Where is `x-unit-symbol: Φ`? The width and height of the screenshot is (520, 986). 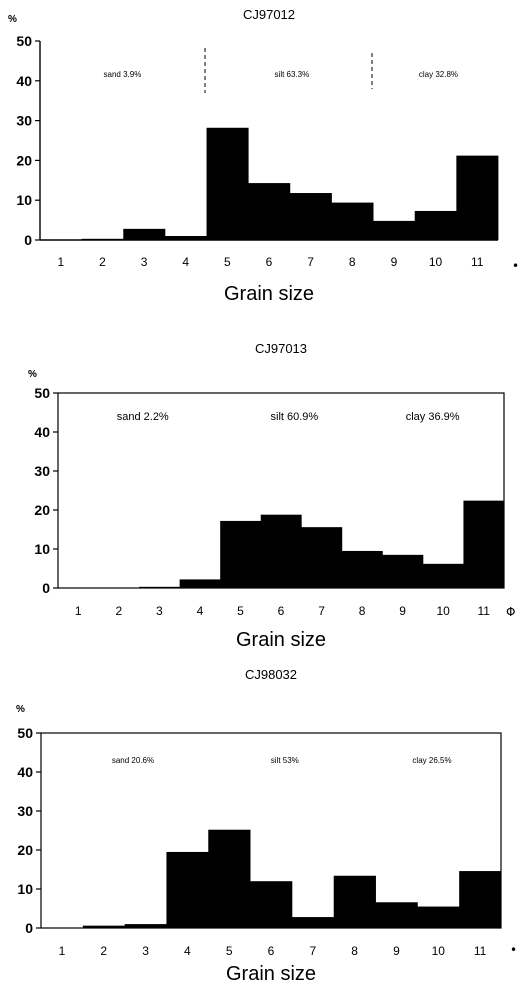
x-unit-symbol: Φ is located at coordinates (510, 612).